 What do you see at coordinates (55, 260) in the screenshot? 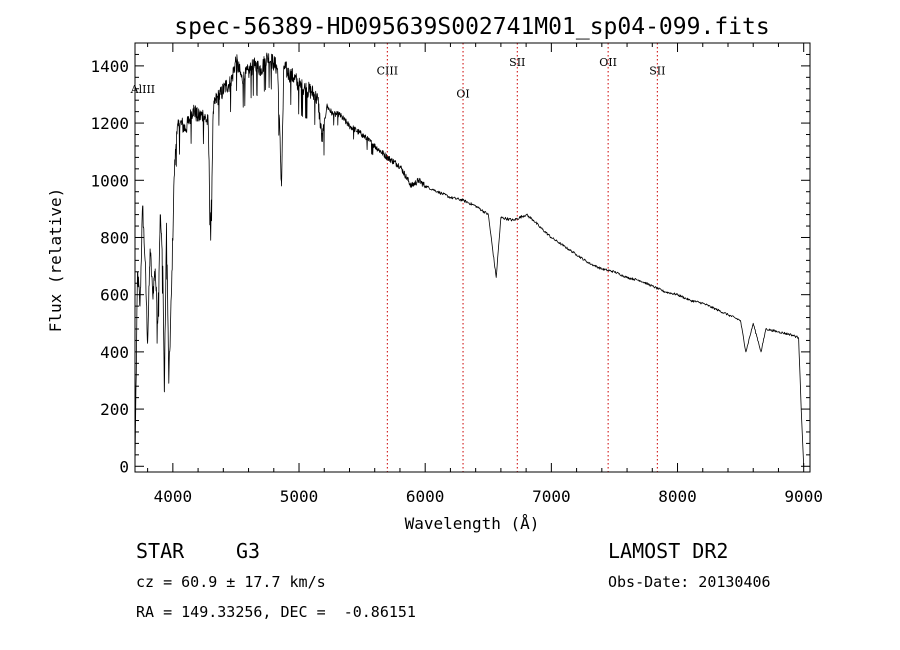
I see `y-axis-label: Flux (relative)` at bounding box center [55, 260].